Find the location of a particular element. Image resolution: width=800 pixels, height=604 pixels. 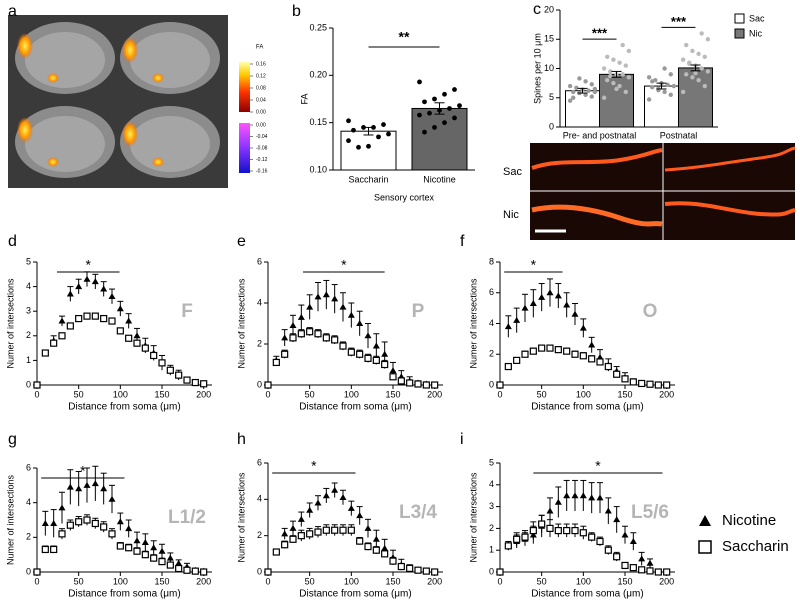

significance-label: ** is located at coordinates (404, 37).